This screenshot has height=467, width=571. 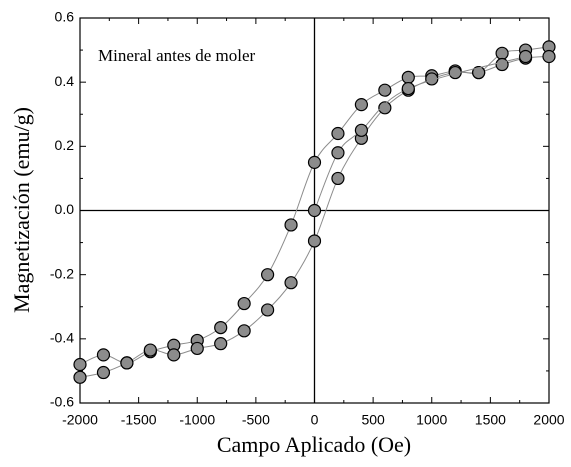 What do you see at coordinates (548, 420) in the screenshot?
I see `x-tick-label: 2000` at bounding box center [548, 420].